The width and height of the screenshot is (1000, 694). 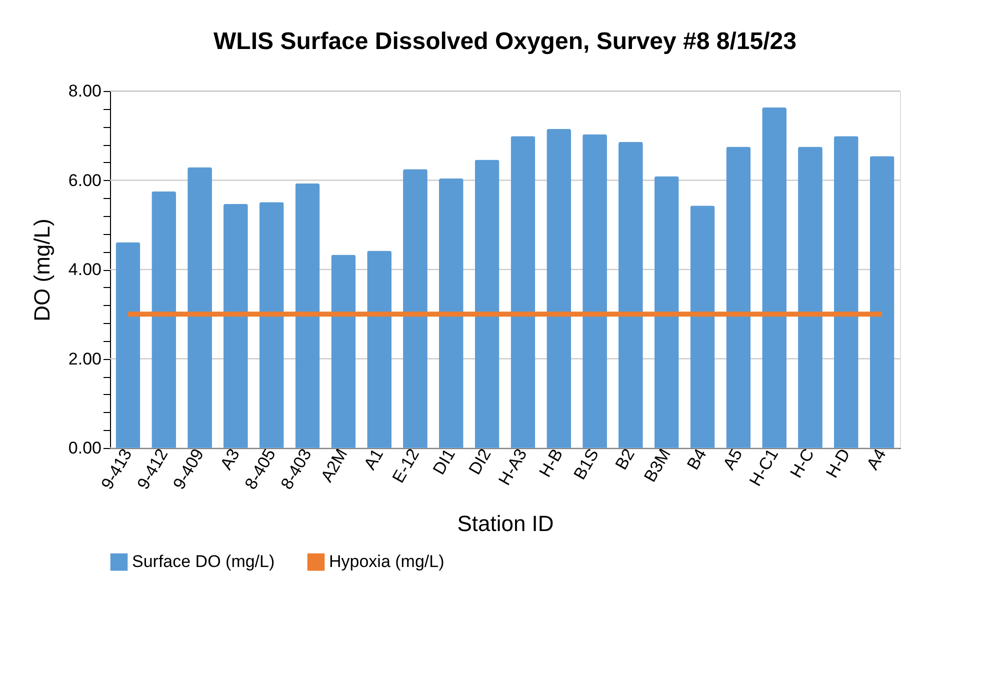 I want to click on x-tick-label: A5, so click(x=732, y=460).